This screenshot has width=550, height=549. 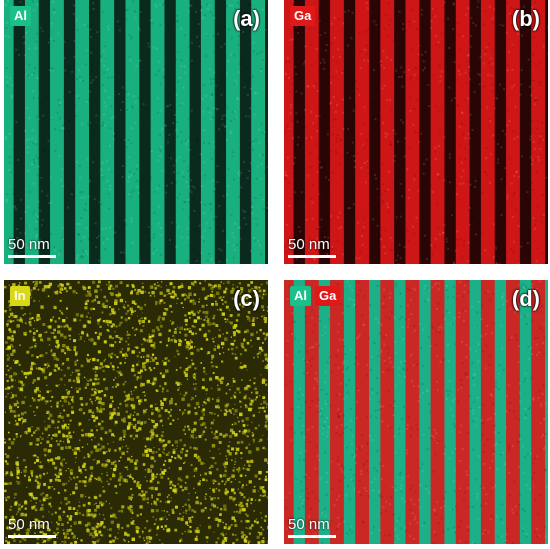 I want to click on panel-letter: (a), so click(x=246, y=18).